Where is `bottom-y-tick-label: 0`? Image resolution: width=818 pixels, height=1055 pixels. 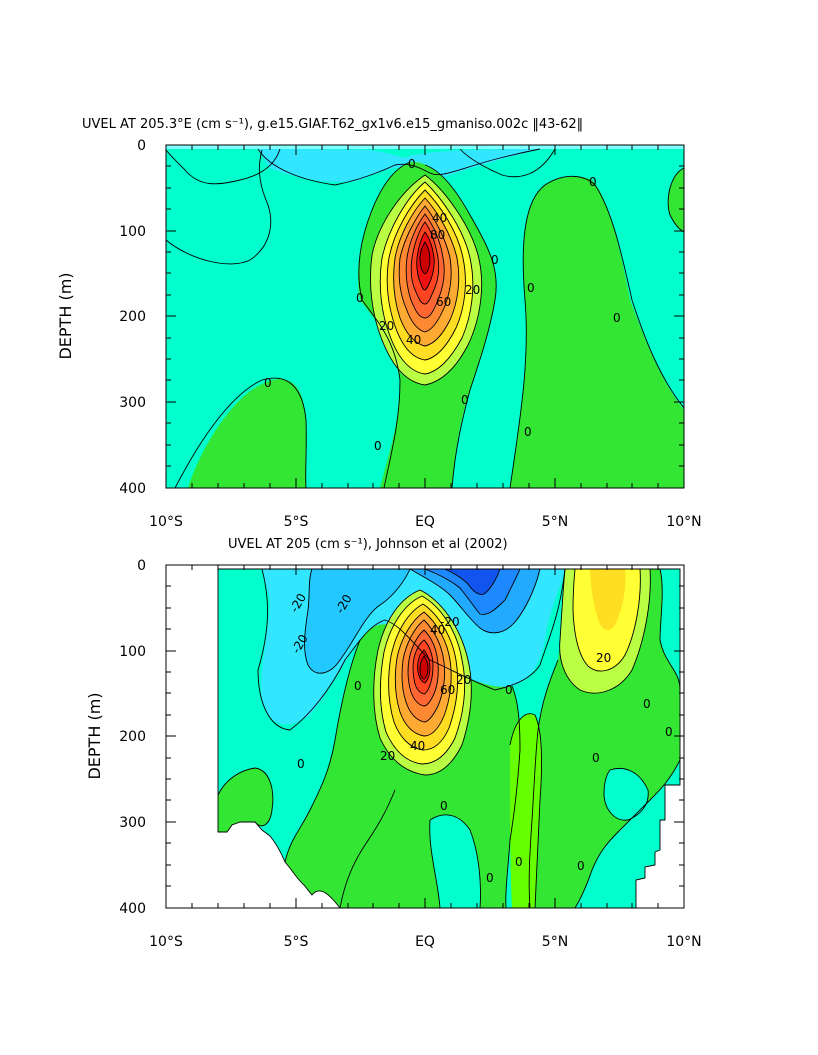
bottom-y-tick-label: 0 is located at coordinates (141, 566).